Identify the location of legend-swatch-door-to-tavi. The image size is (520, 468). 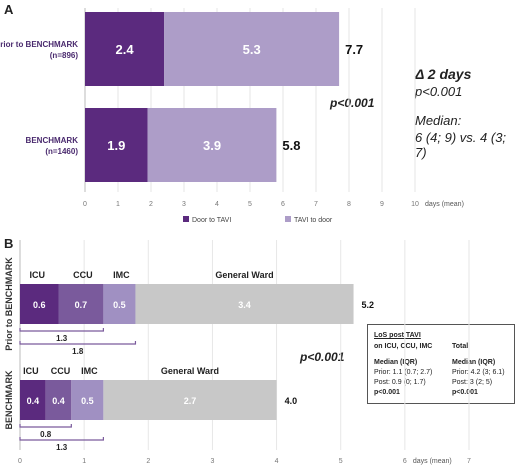
(186, 219).